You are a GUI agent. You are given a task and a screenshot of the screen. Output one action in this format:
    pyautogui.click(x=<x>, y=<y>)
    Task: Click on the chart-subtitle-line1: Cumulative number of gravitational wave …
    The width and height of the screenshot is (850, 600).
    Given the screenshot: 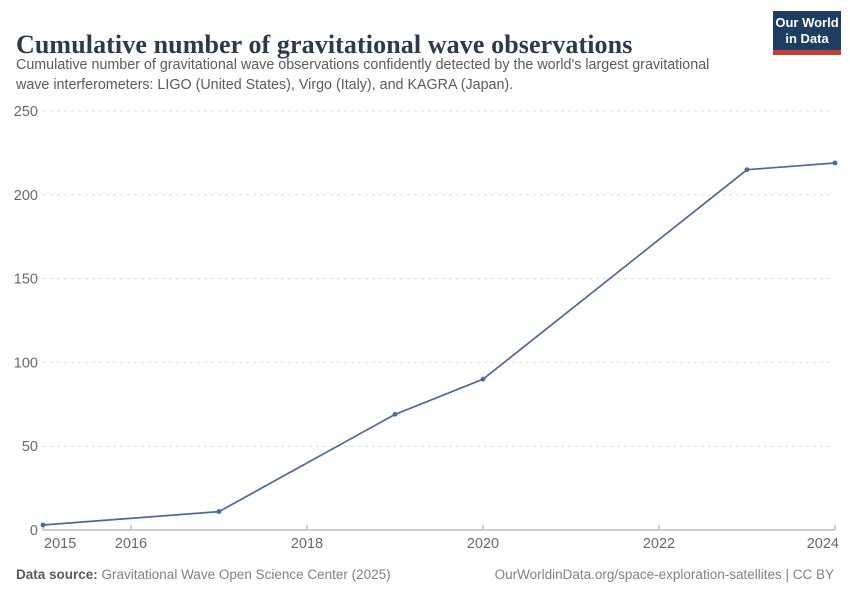 What is the action you would take?
    pyautogui.click(x=363, y=65)
    